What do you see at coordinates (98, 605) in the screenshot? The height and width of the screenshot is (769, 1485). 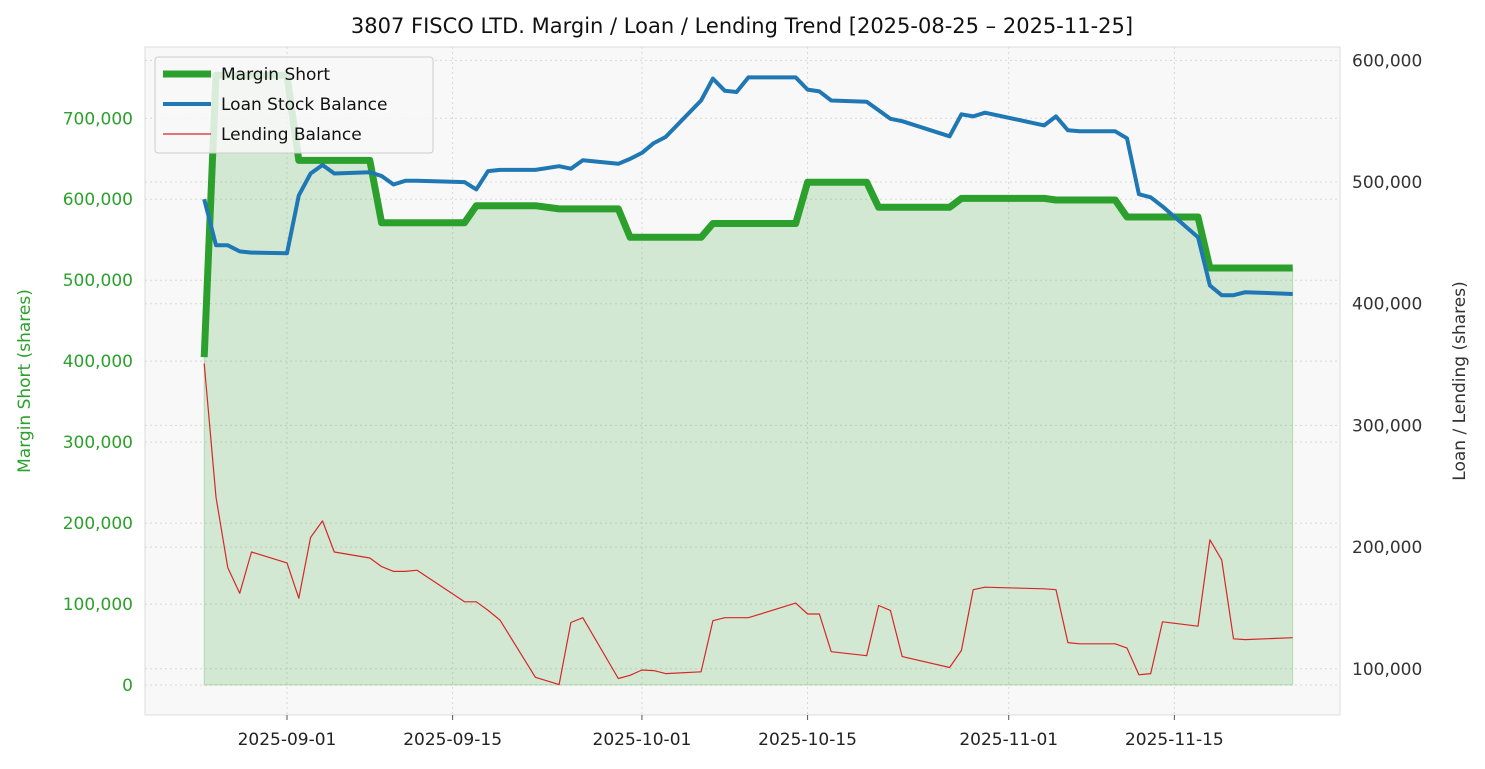 I see `y-left-tick-label: 100,000` at bounding box center [98, 605].